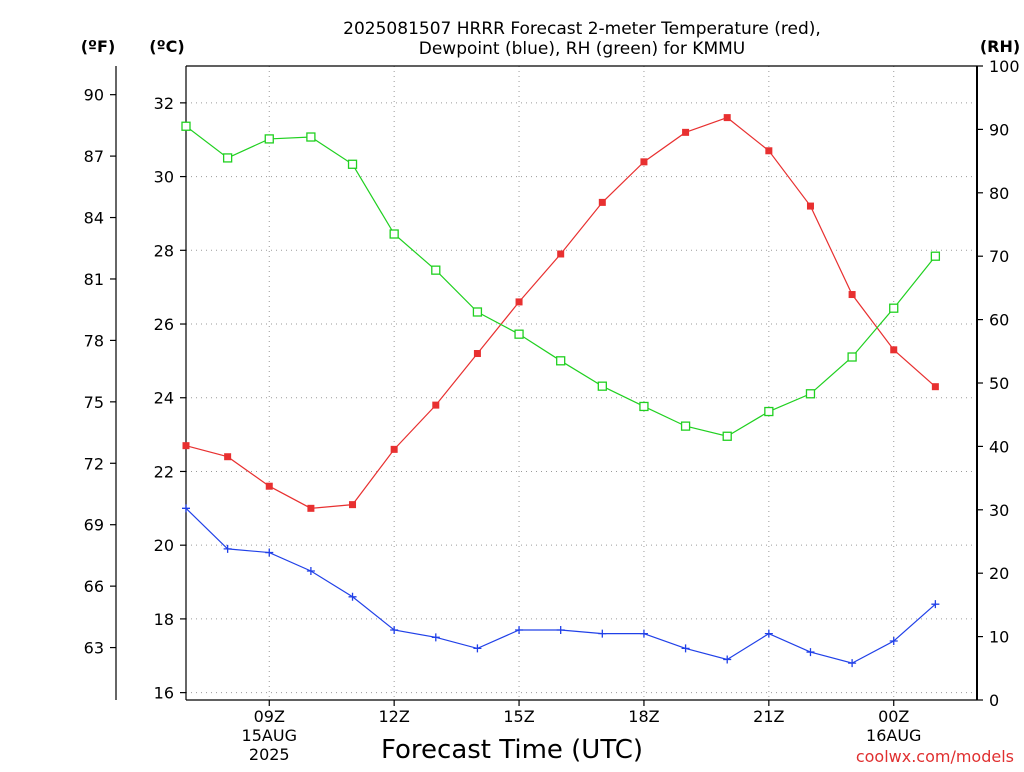 Image resolution: width=1024 pixels, height=772 pixels. Describe the element at coordinates (999, 129) in the screenshot. I see `rh-tick-label: 90` at that location.